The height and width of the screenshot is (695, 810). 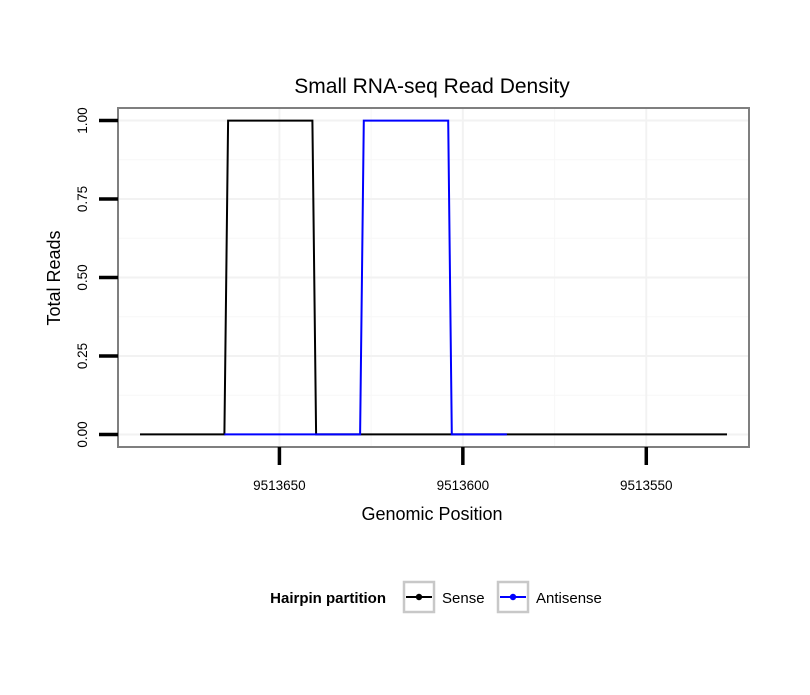 What do you see at coordinates (82, 277) in the screenshot?
I see `y-tick-label: 0.50` at bounding box center [82, 277].